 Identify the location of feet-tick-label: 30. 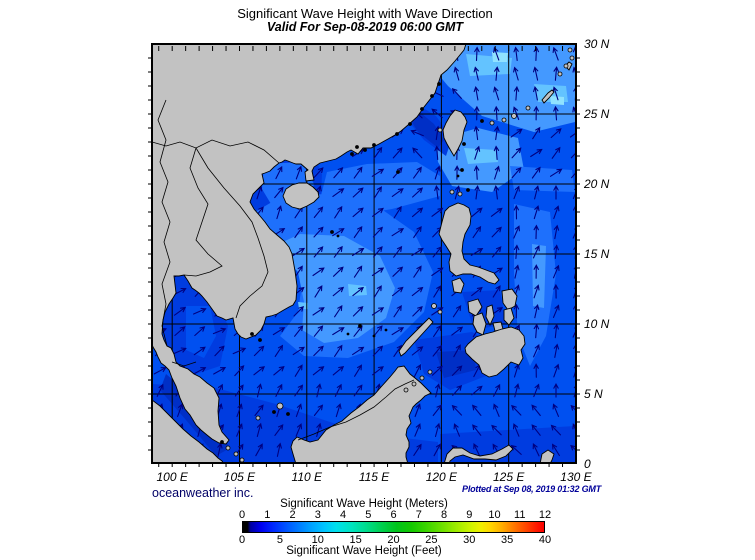
(469, 540).